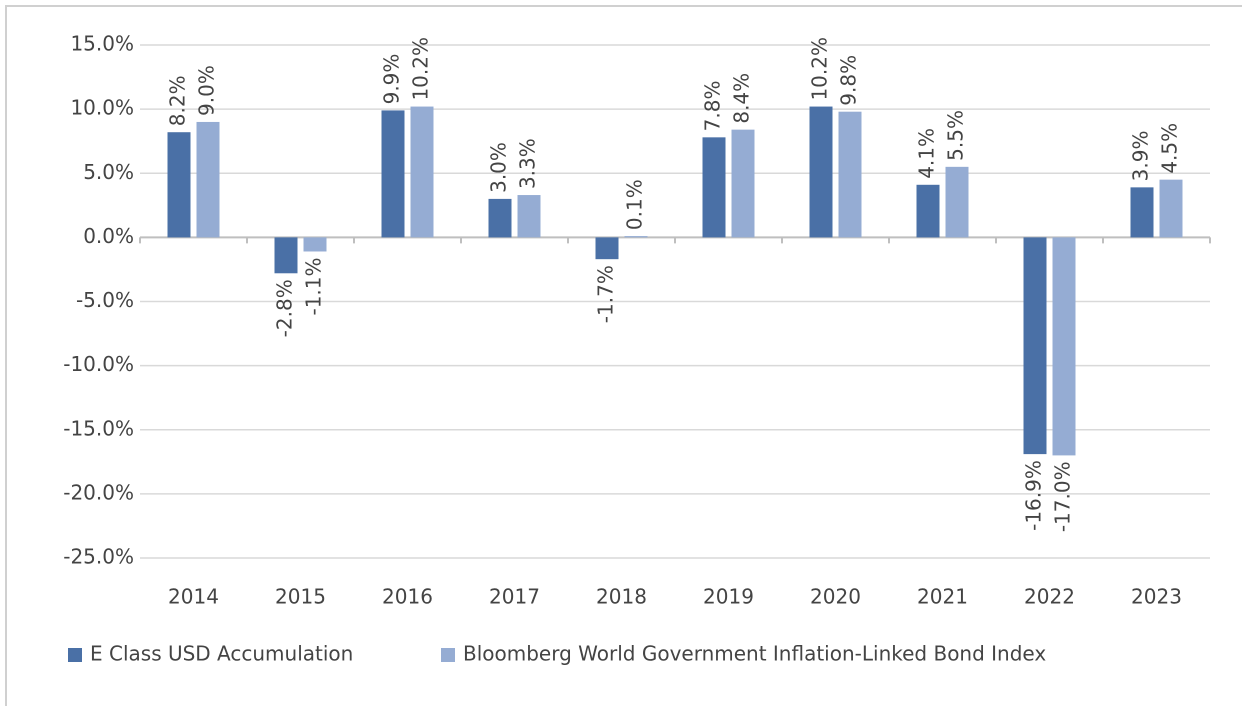 This screenshot has height=706, width=1242. What do you see at coordinates (635, 204) in the screenshot?
I see `data-label: 0.1%` at bounding box center [635, 204].